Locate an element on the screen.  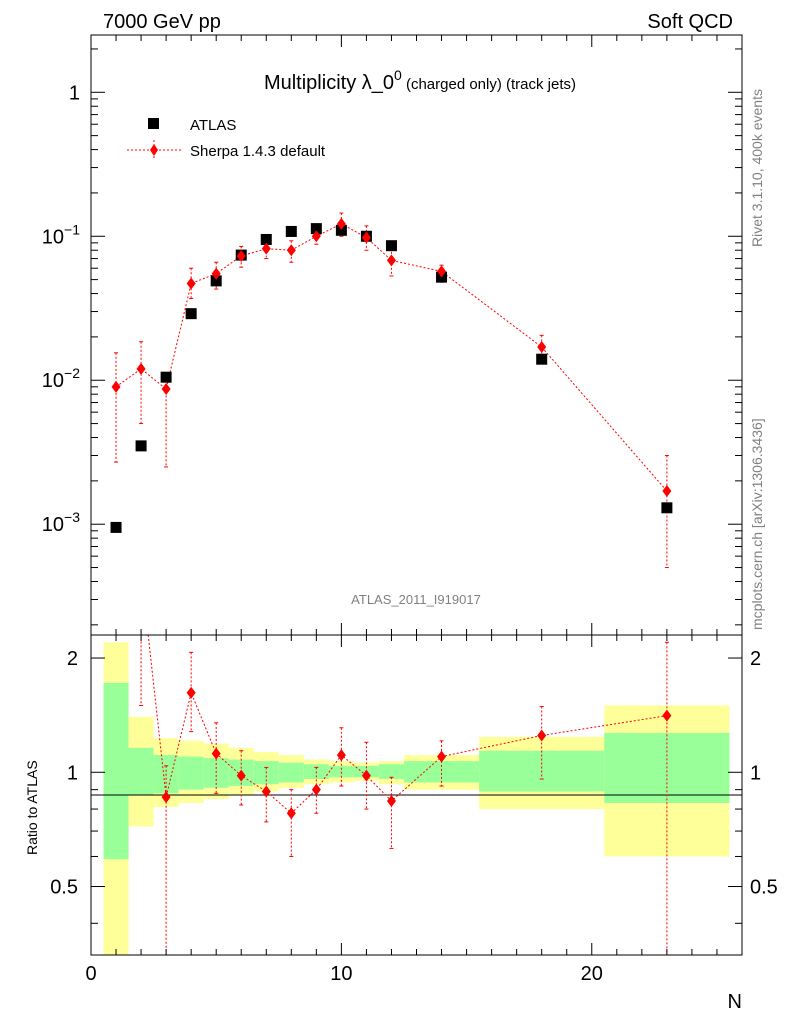
chart-title-superscript: 0 is located at coordinates (398, 75).